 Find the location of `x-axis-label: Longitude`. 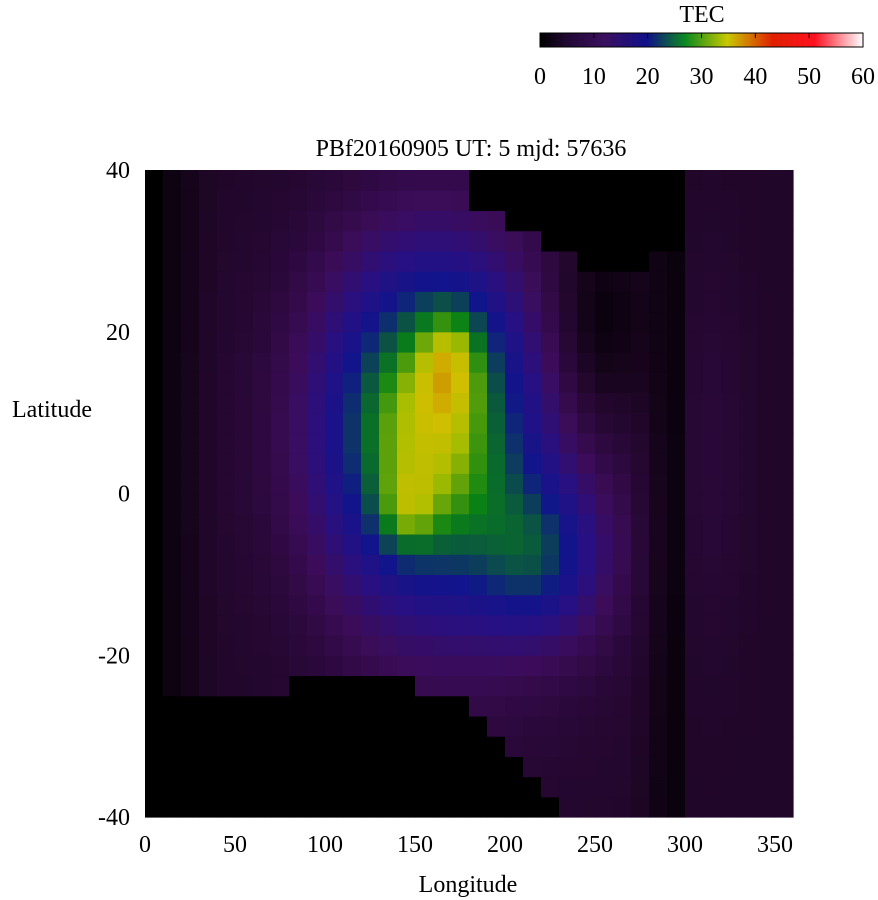

x-axis-label: Longitude is located at coordinates (468, 885).